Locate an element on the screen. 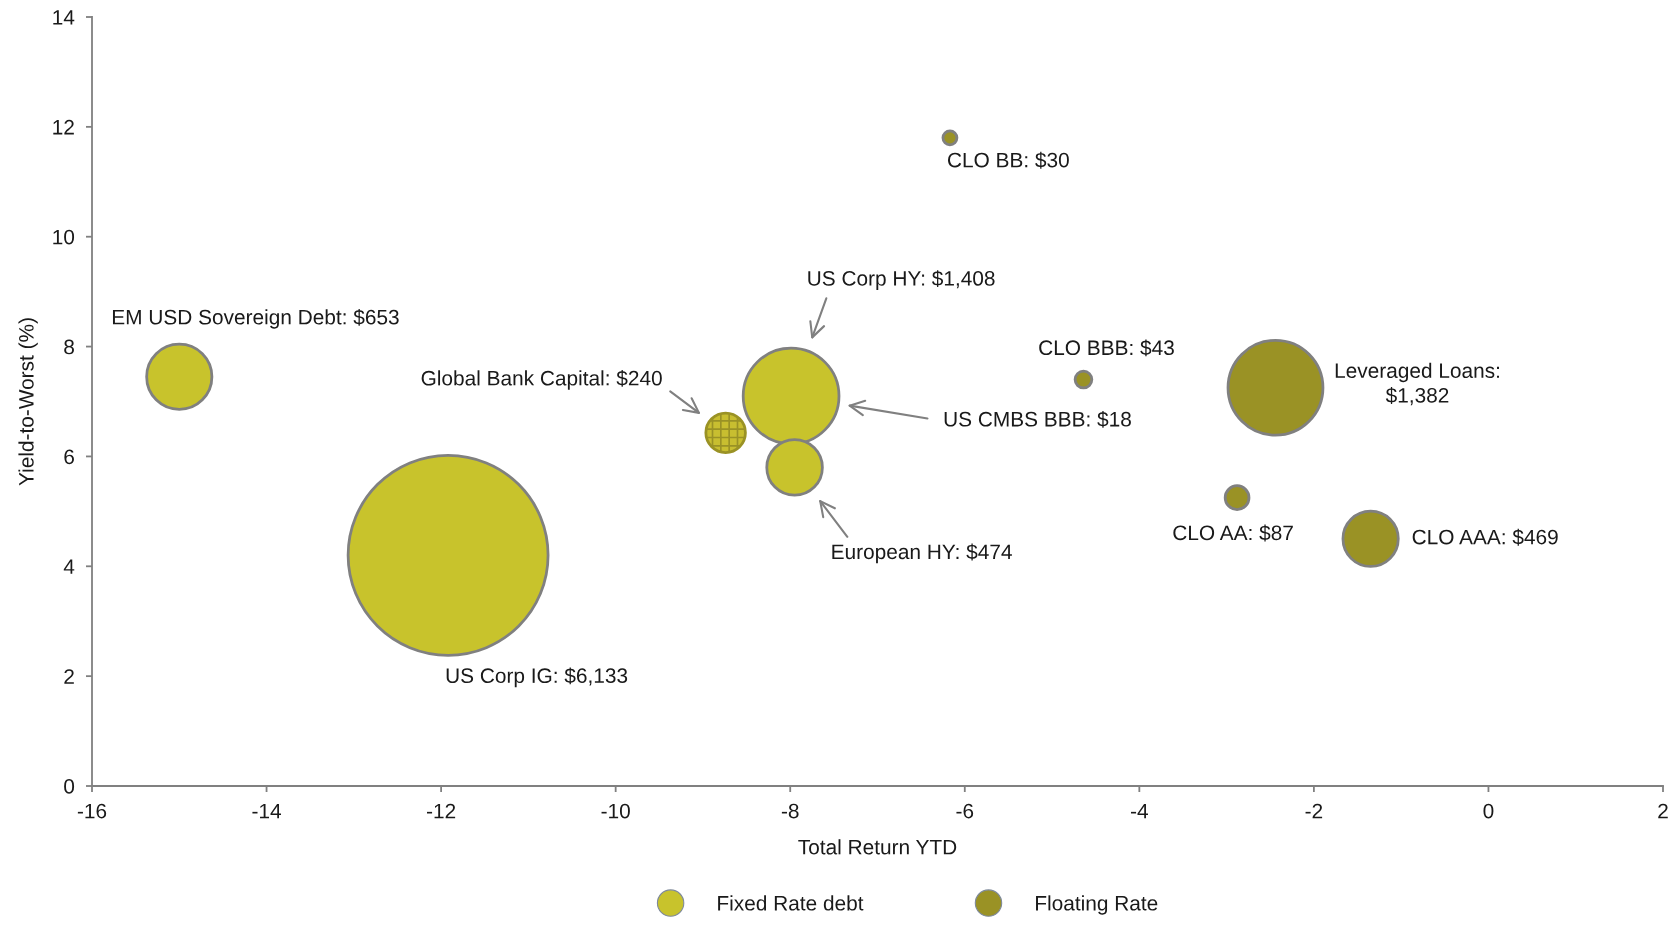 The image size is (1674, 934). y-tick-label: 0 is located at coordinates (69, 786).